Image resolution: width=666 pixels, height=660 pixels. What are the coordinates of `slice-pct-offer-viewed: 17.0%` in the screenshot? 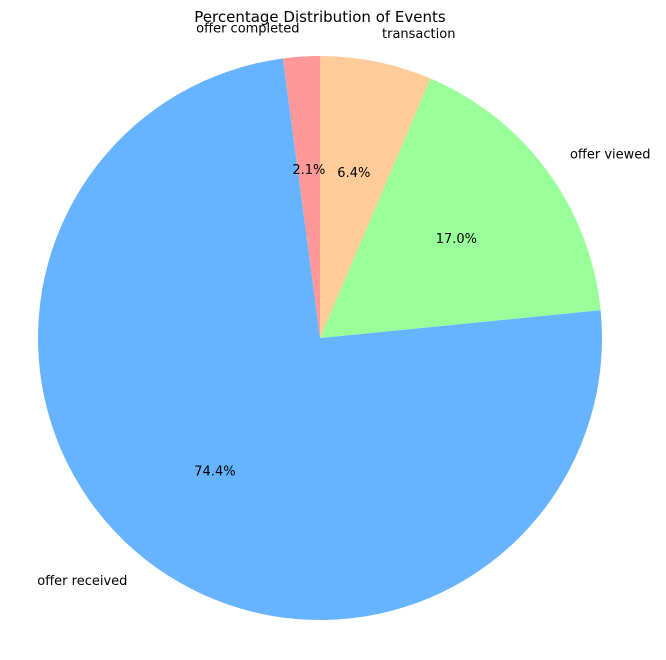 It's located at (456, 239).